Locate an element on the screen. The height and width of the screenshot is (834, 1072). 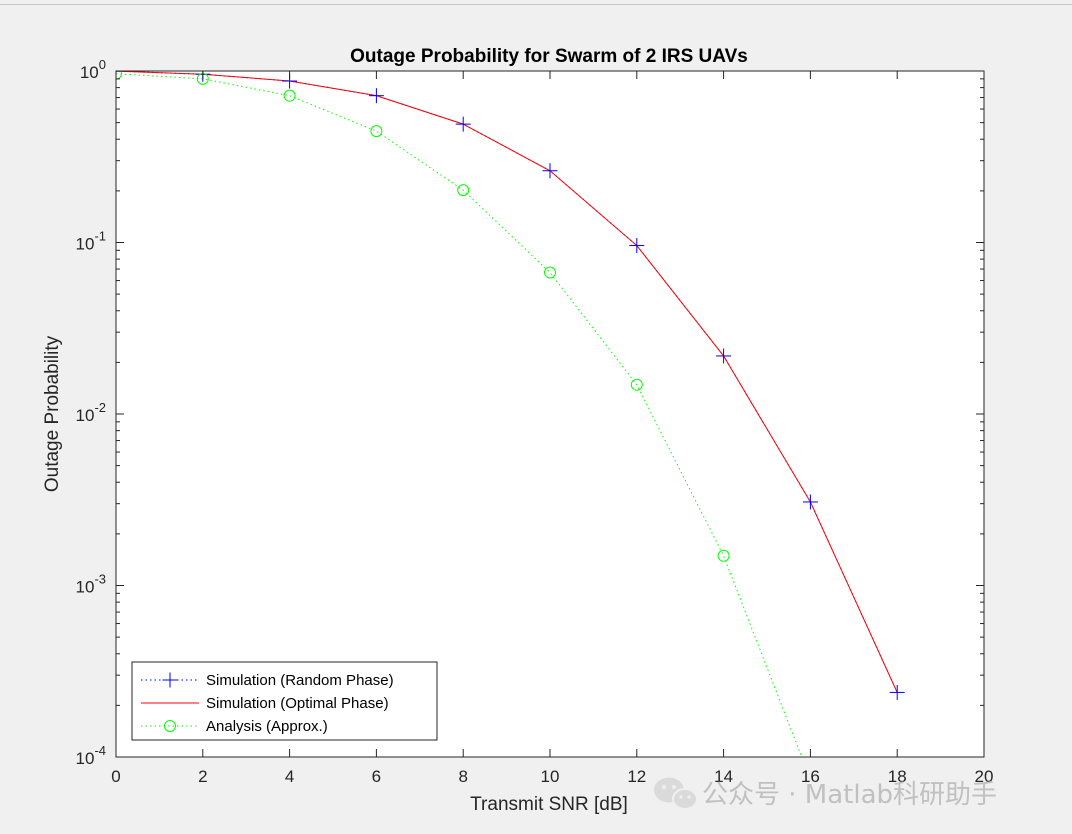
x-tick-label: 8 is located at coordinates (462, 776).